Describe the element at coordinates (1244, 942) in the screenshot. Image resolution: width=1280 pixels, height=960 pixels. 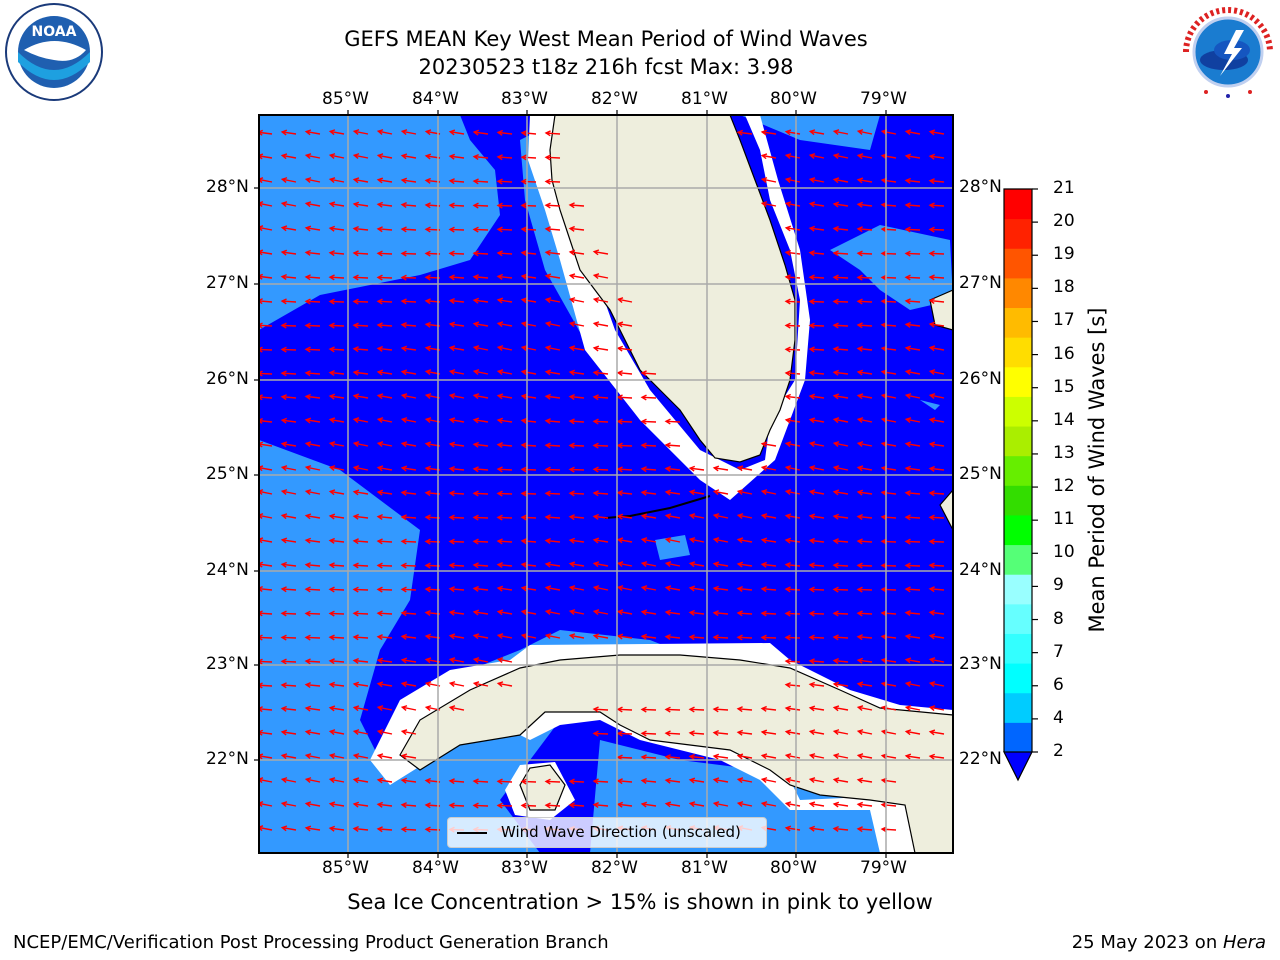
I see `footer-host: Hera` at that location.